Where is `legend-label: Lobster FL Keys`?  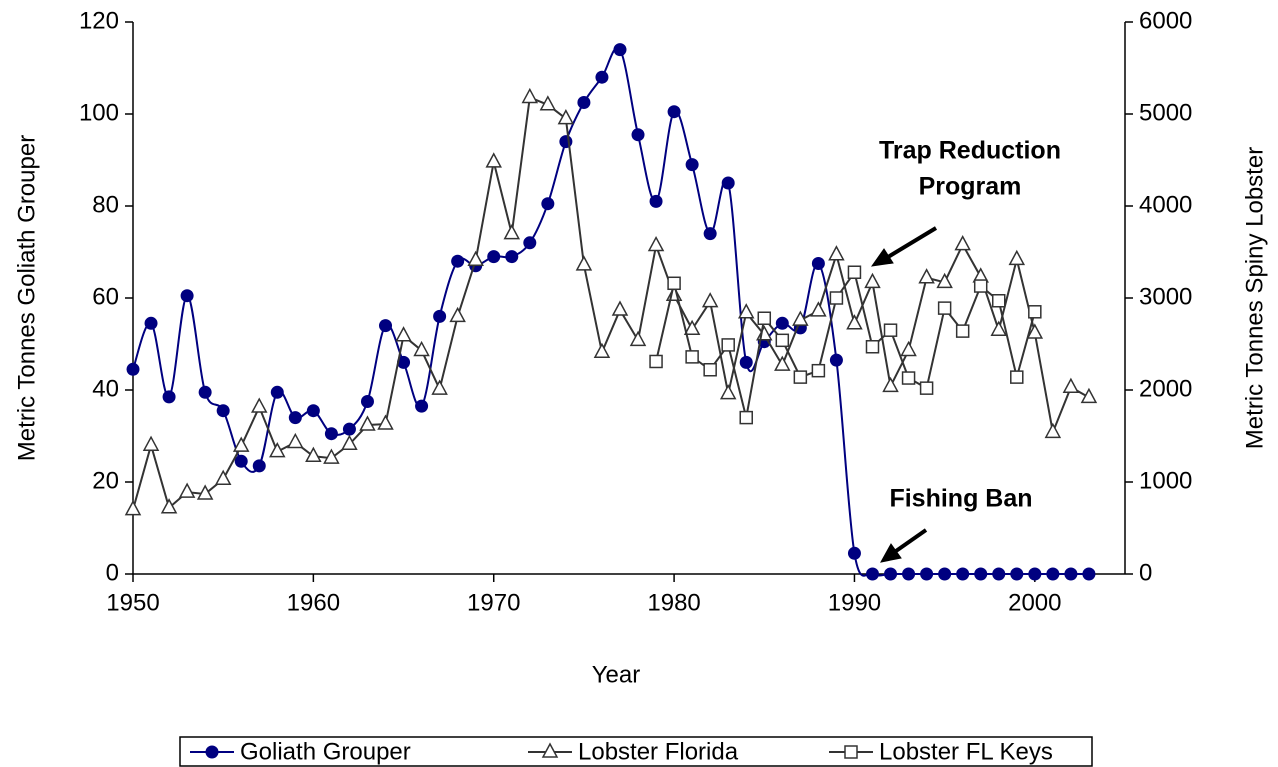 legend-label: Lobster FL Keys is located at coordinates (966, 751).